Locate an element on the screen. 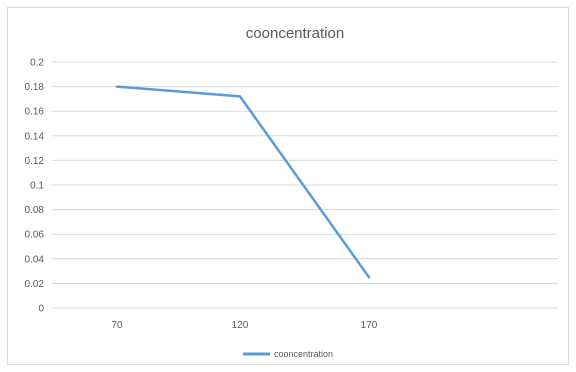  legend: cooncentration is located at coordinates (288, 354).